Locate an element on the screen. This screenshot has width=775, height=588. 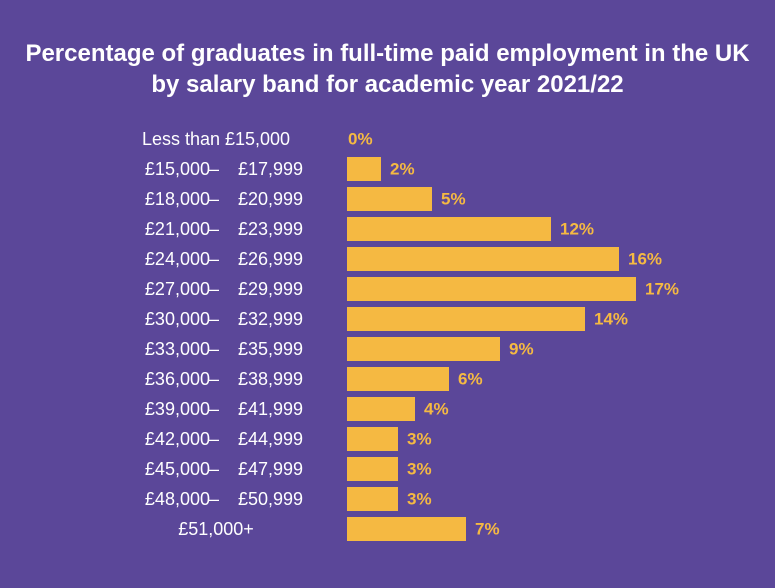
category-label-to: £20,999 is located at coordinates (270, 199).